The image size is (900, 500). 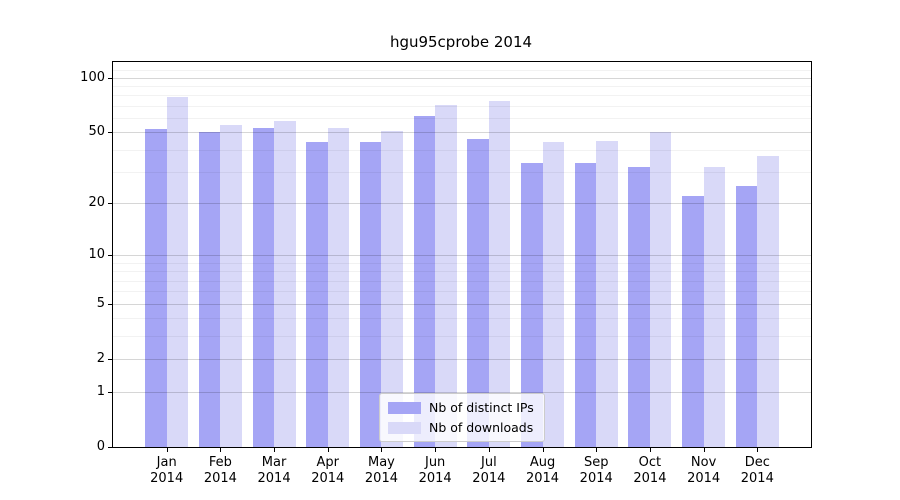 I want to click on bar-nov-distinct-ips, so click(x=693, y=321).